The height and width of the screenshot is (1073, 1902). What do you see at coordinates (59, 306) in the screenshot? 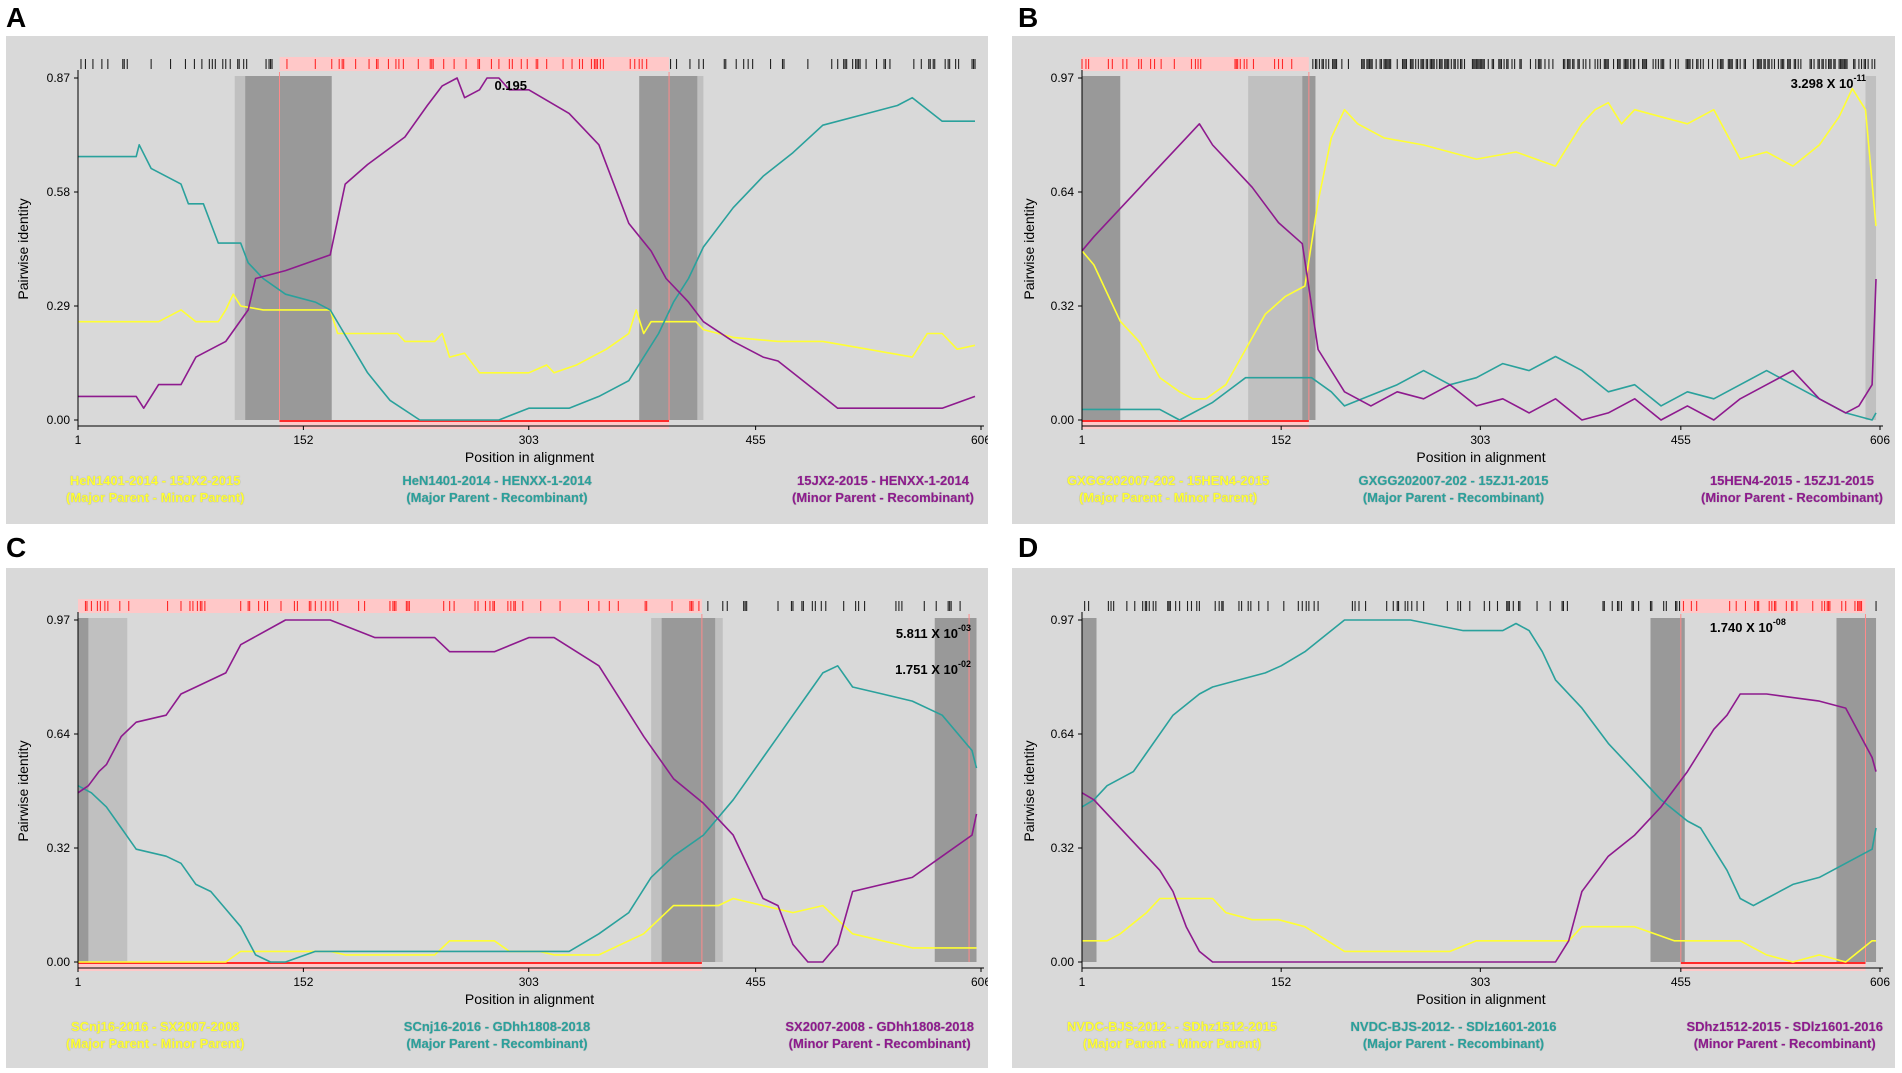
I see `y-tick-label: 0.29` at bounding box center [59, 306].